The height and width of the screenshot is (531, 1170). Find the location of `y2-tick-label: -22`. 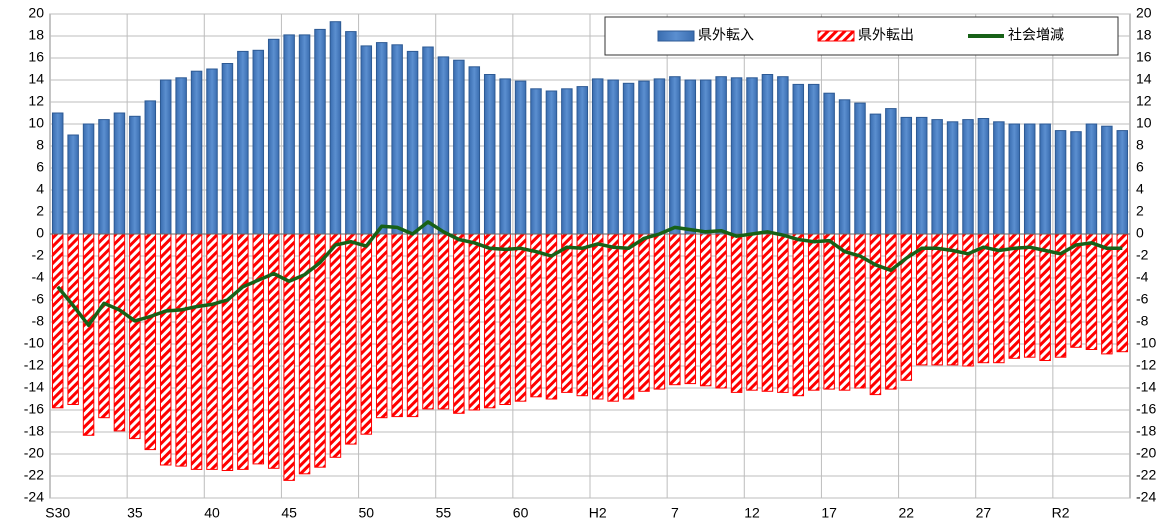

y2-tick-label: -22 is located at coordinates (1146, 475).